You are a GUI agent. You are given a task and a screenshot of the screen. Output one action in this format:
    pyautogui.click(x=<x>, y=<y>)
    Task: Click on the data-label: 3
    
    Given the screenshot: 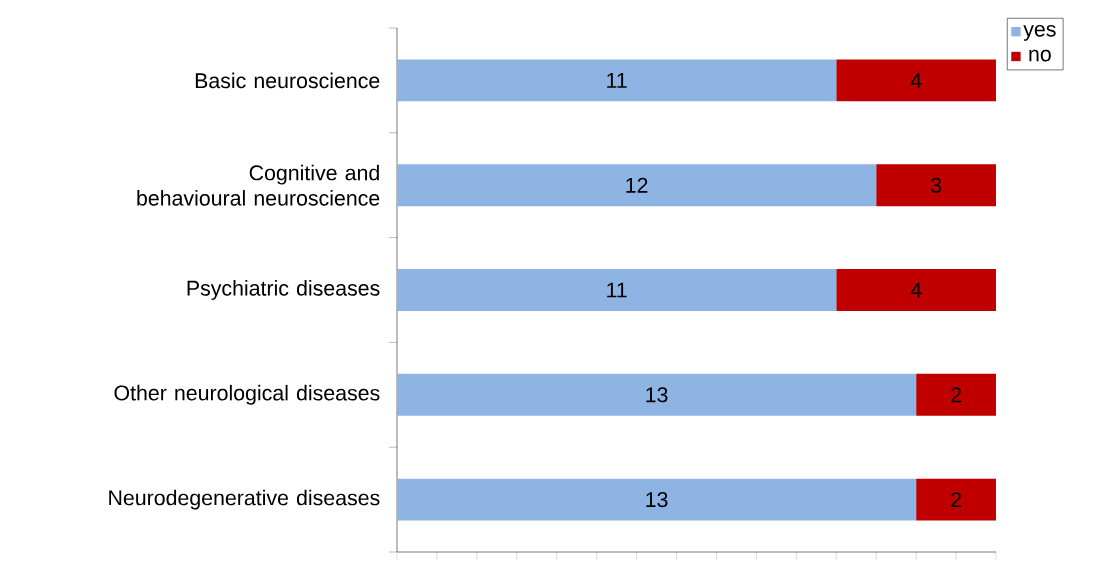 What is the action you would take?
    pyautogui.click(x=936, y=185)
    